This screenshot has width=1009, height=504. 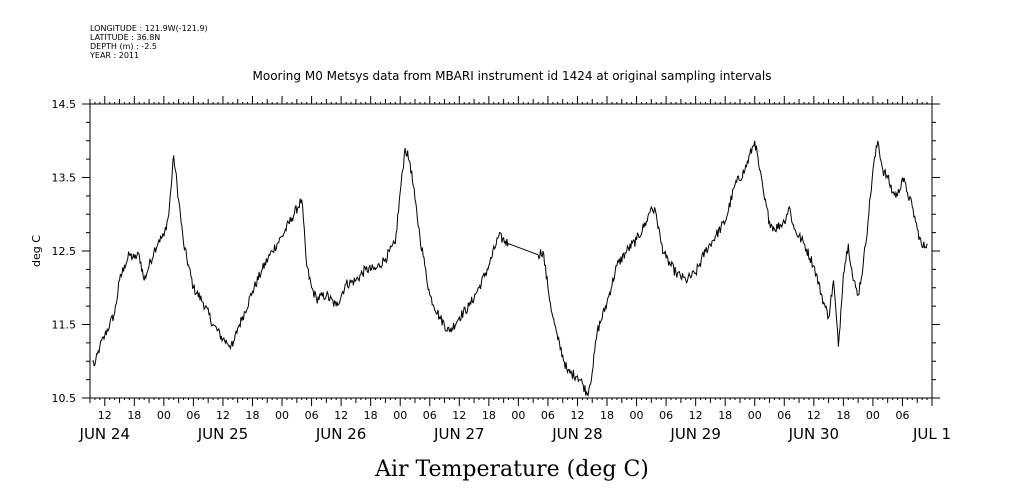 What do you see at coordinates (64, 398) in the screenshot?
I see `y-tick-label: 10.5` at bounding box center [64, 398].